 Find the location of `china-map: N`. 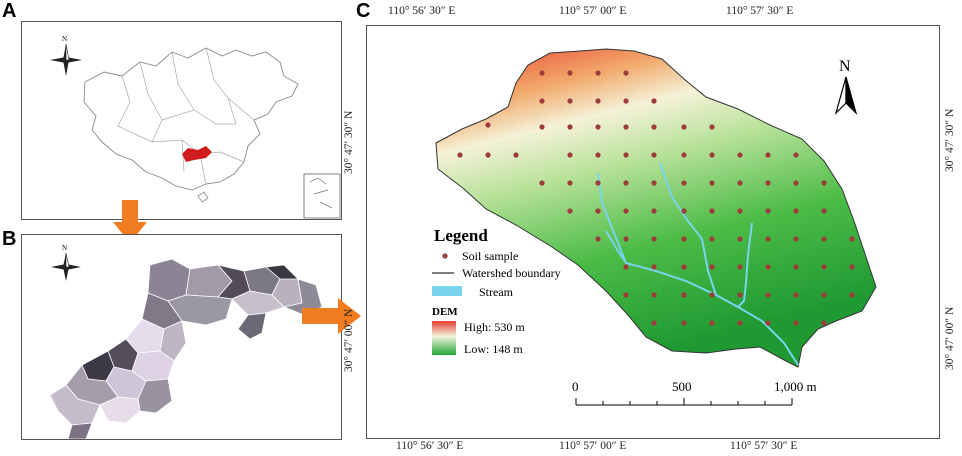

china-map: N is located at coordinates (195, 127).